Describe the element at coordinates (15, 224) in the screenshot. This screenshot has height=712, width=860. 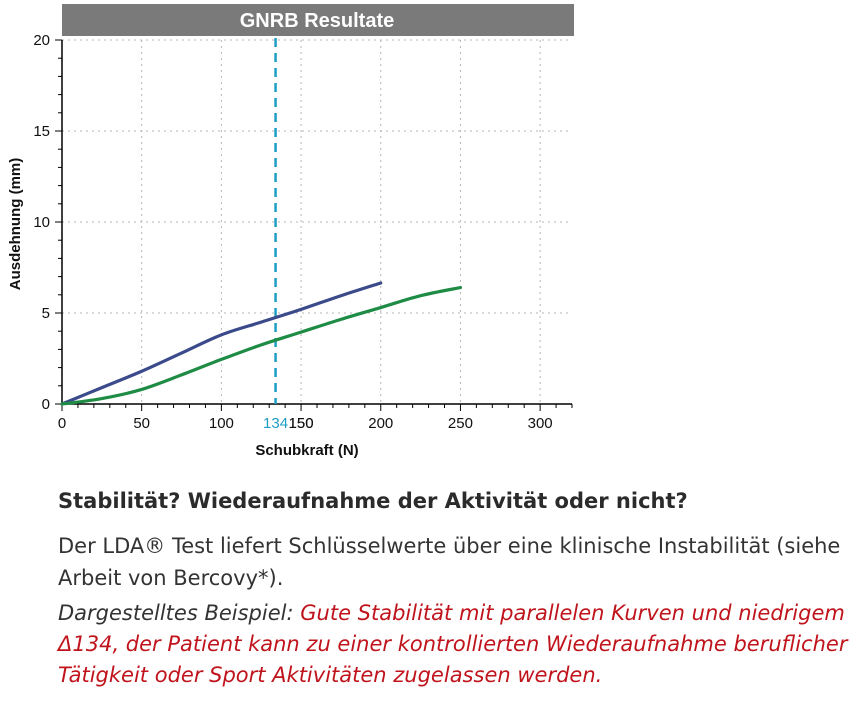
I see `y-axis-label: Ausdehnung (mm)` at that location.